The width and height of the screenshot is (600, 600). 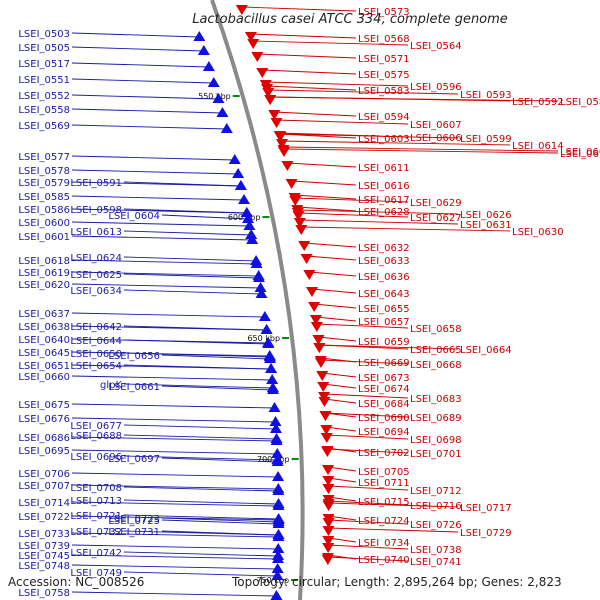 What do you see at coordinates (538, 232) in the screenshot?
I see `gene-label: LSEI_0630` at bounding box center [538, 232].